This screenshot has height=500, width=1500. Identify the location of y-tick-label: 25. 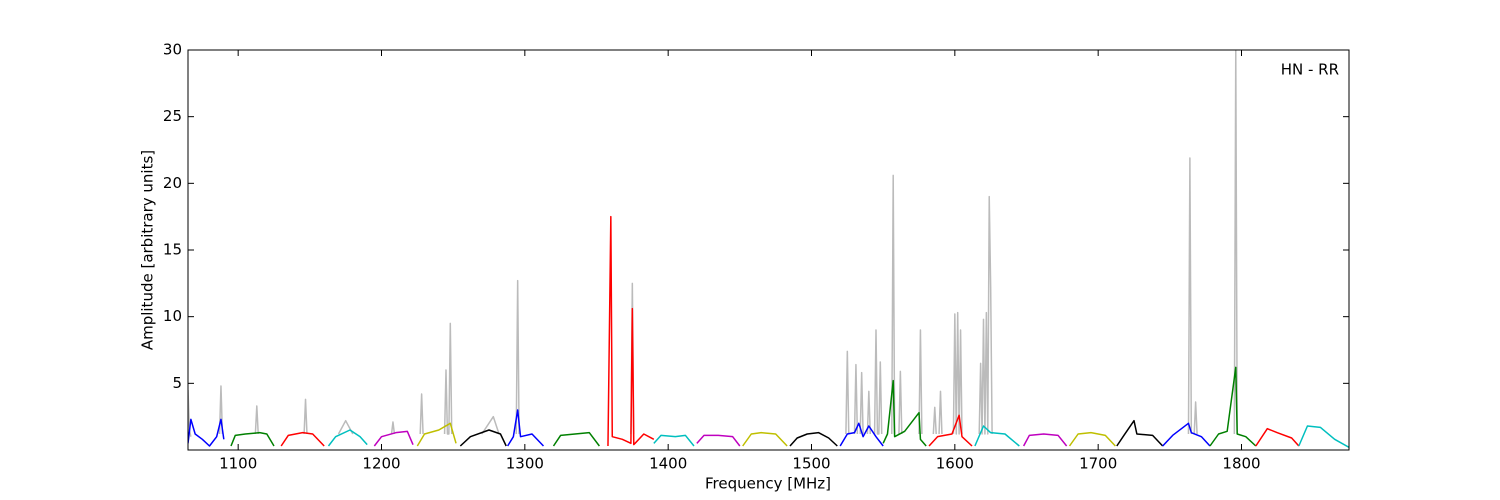
(172, 116).